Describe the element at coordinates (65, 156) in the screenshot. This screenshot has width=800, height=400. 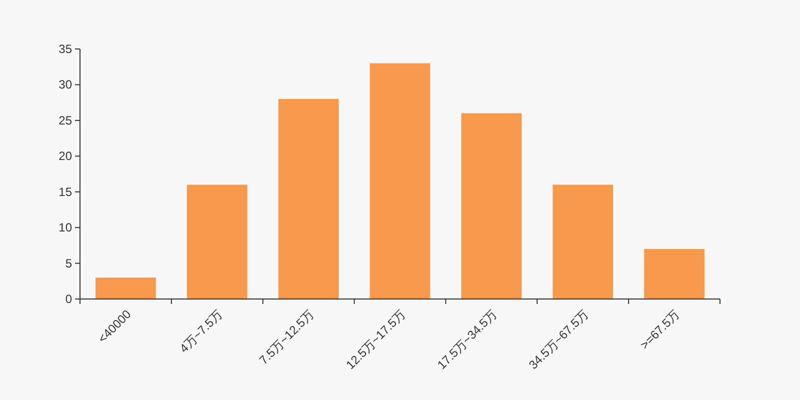
I see `y-tick-label: 20` at that location.